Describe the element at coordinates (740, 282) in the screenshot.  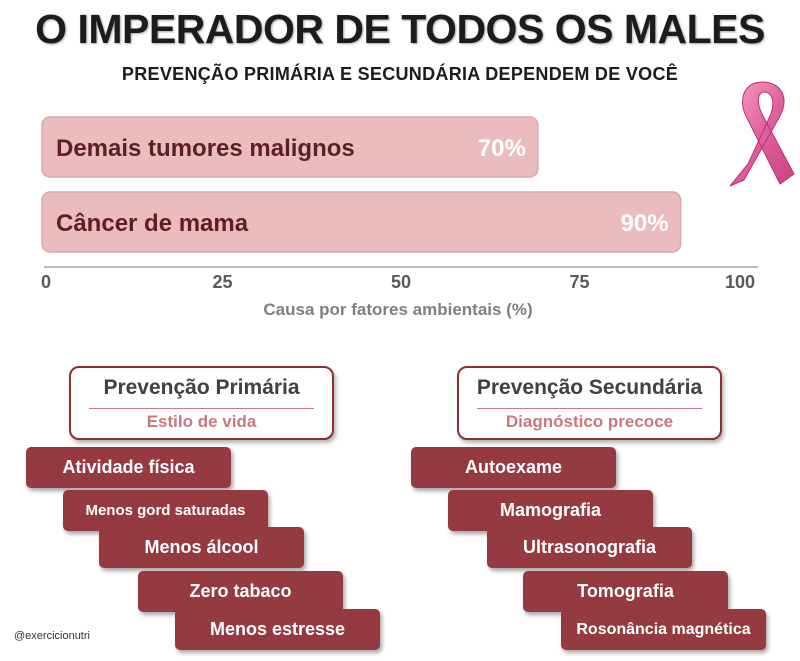
I see `x-tick-label-100: 100` at that location.